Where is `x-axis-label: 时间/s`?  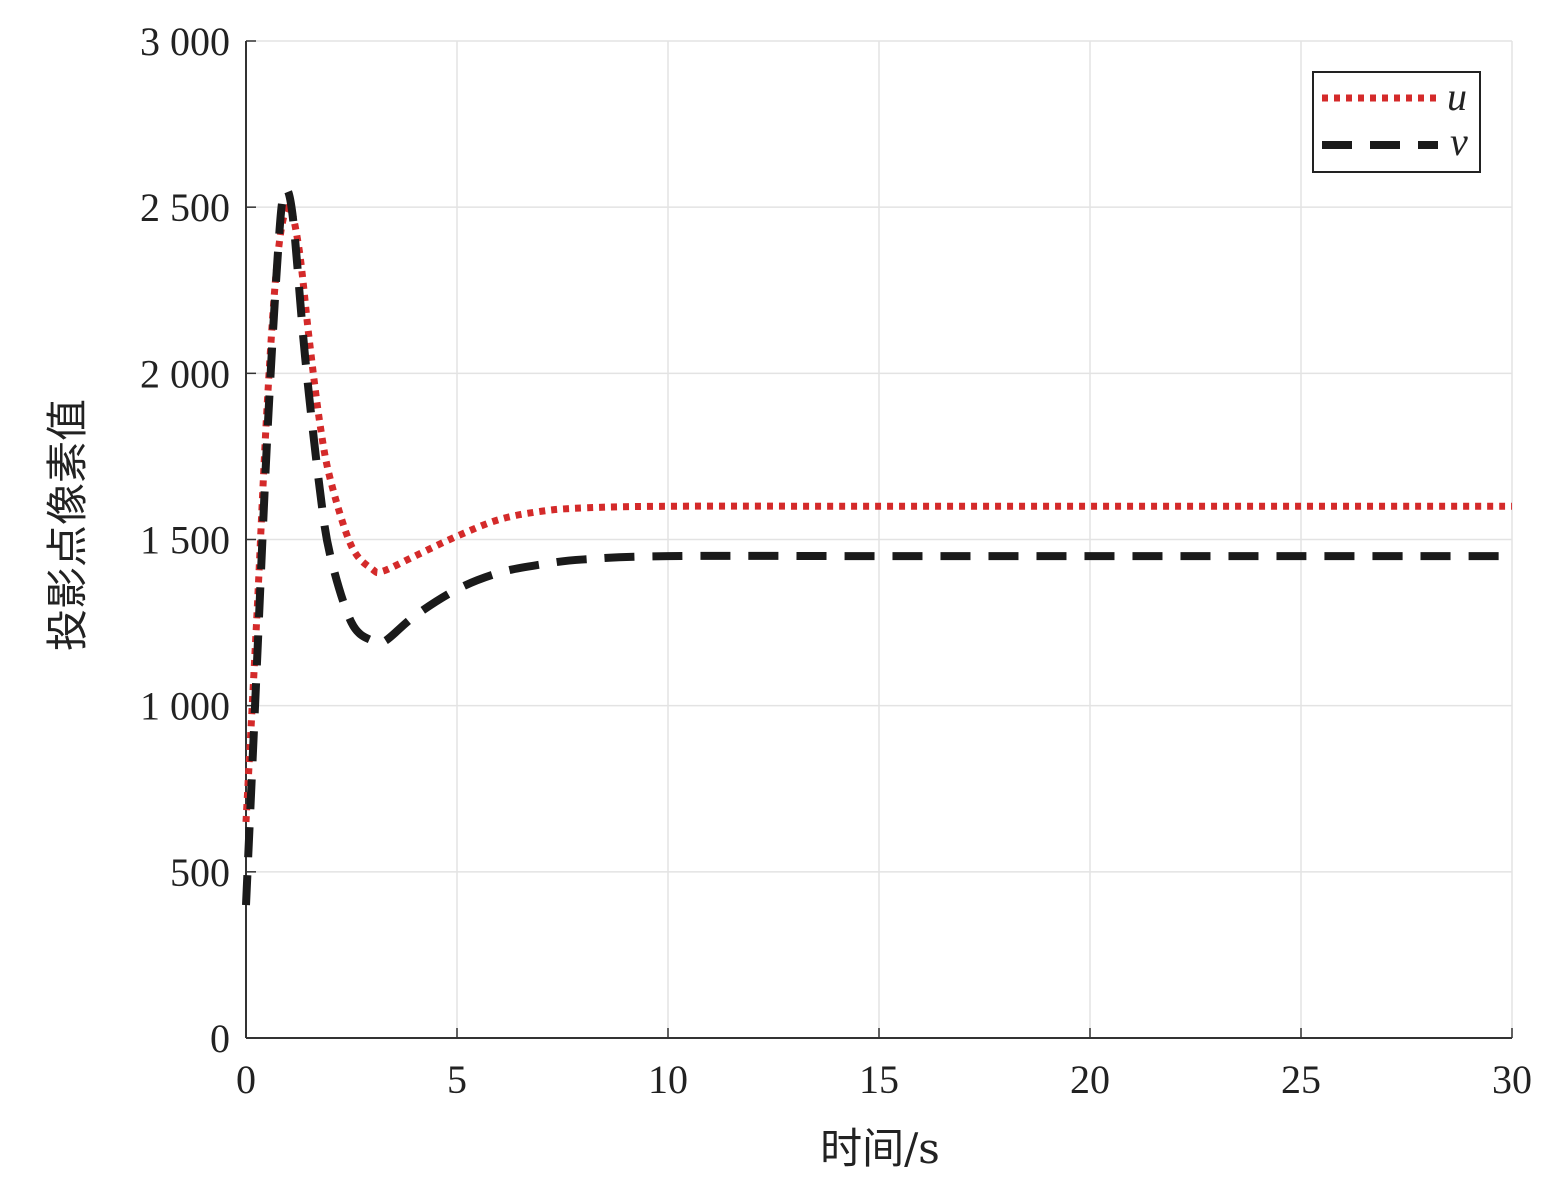
x-axis-label: 时间/s is located at coordinates (880, 1148).